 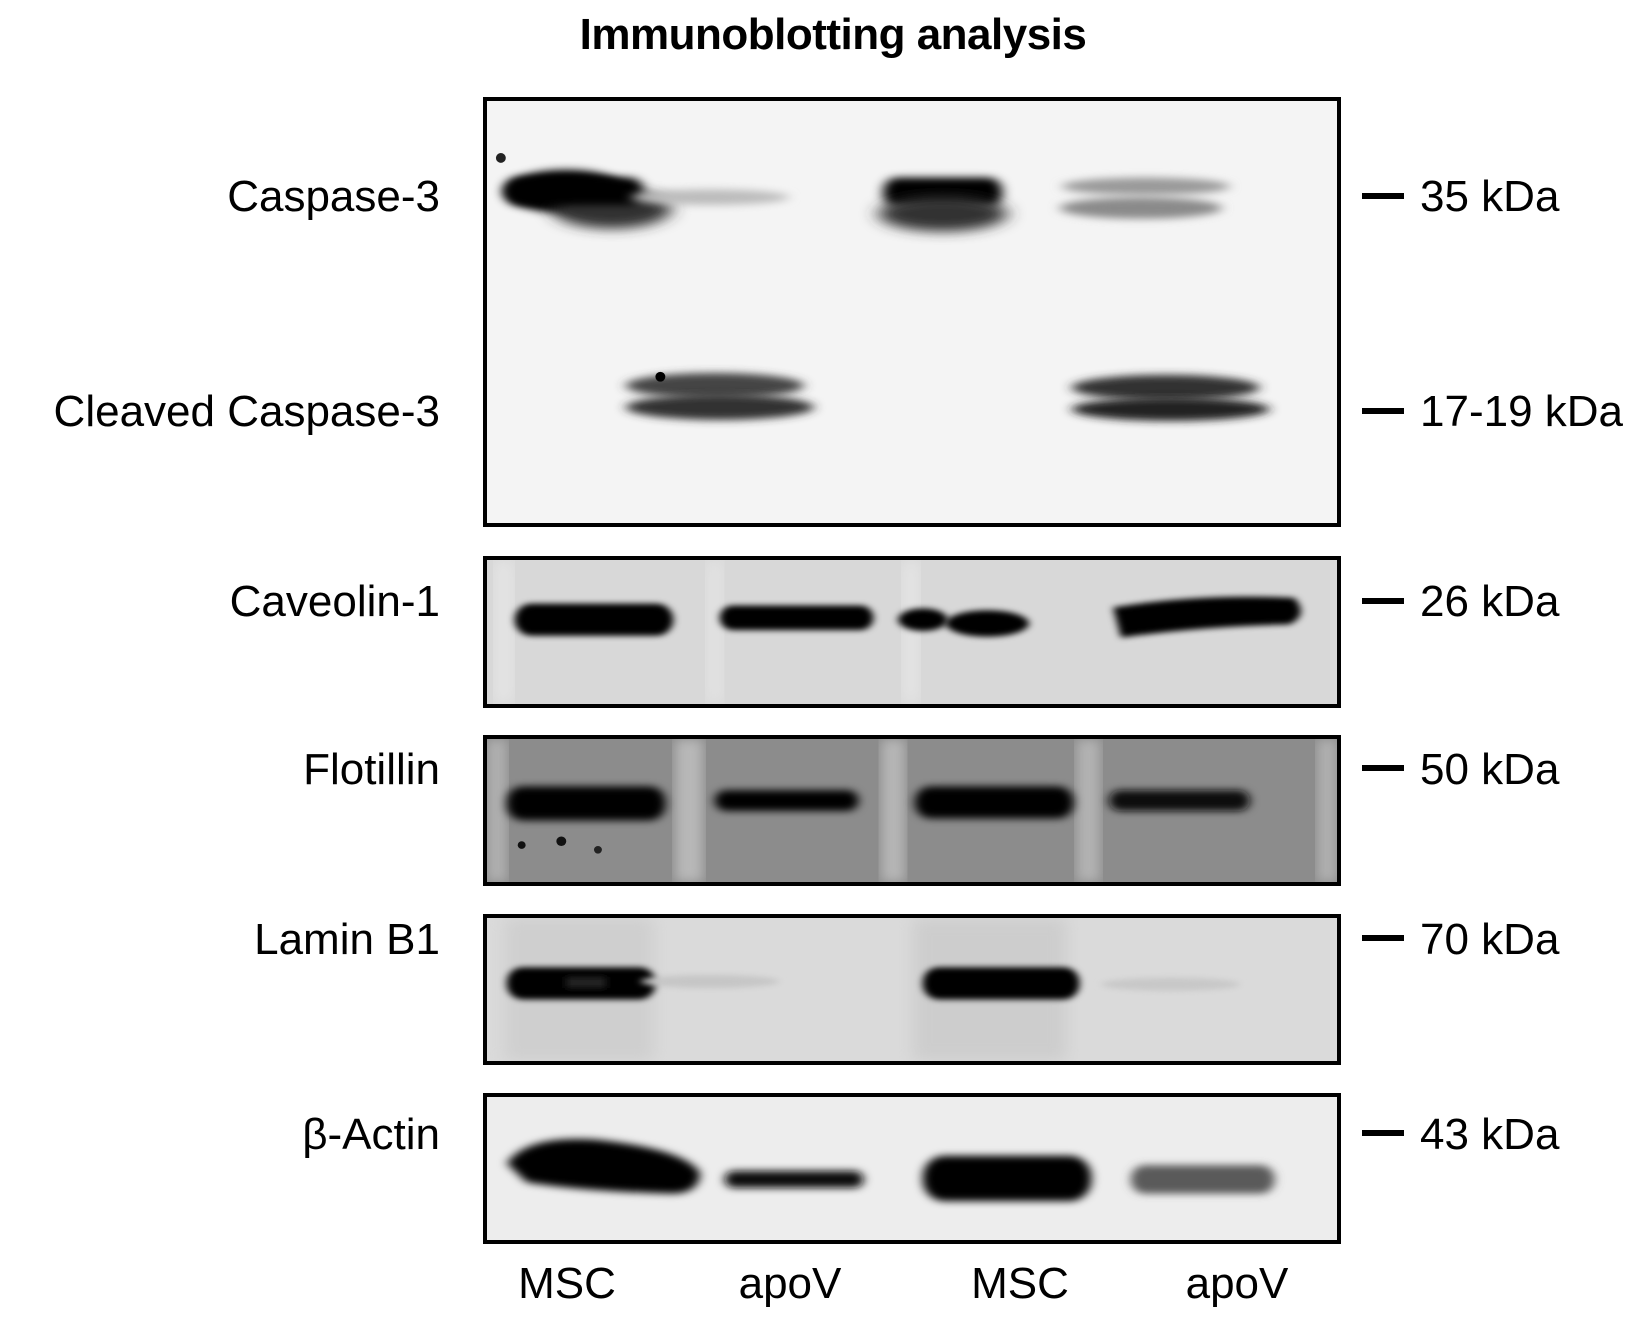 What do you see at coordinates (1490, 1134) in the screenshot?
I see `mw-label-beta-actin: 43 kDa` at bounding box center [1490, 1134].